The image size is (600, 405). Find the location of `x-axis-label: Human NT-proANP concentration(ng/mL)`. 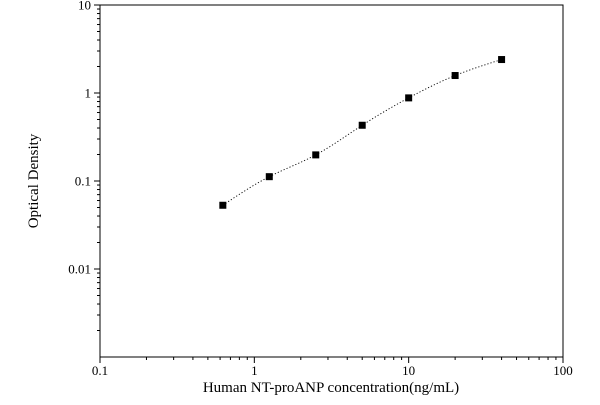

x-axis-label: Human NT-proANP concentration(ng/mL) is located at coordinates (331, 388).